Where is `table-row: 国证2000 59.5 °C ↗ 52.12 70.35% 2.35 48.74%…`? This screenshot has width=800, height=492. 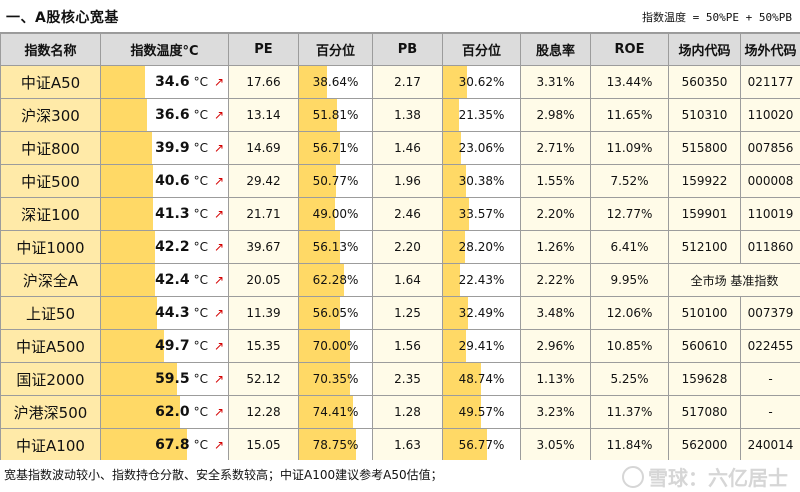 table-row: 国证2000 59.5 °C ↗ 52.12 70.35% 2.35 48.74%… is located at coordinates (400, 379).